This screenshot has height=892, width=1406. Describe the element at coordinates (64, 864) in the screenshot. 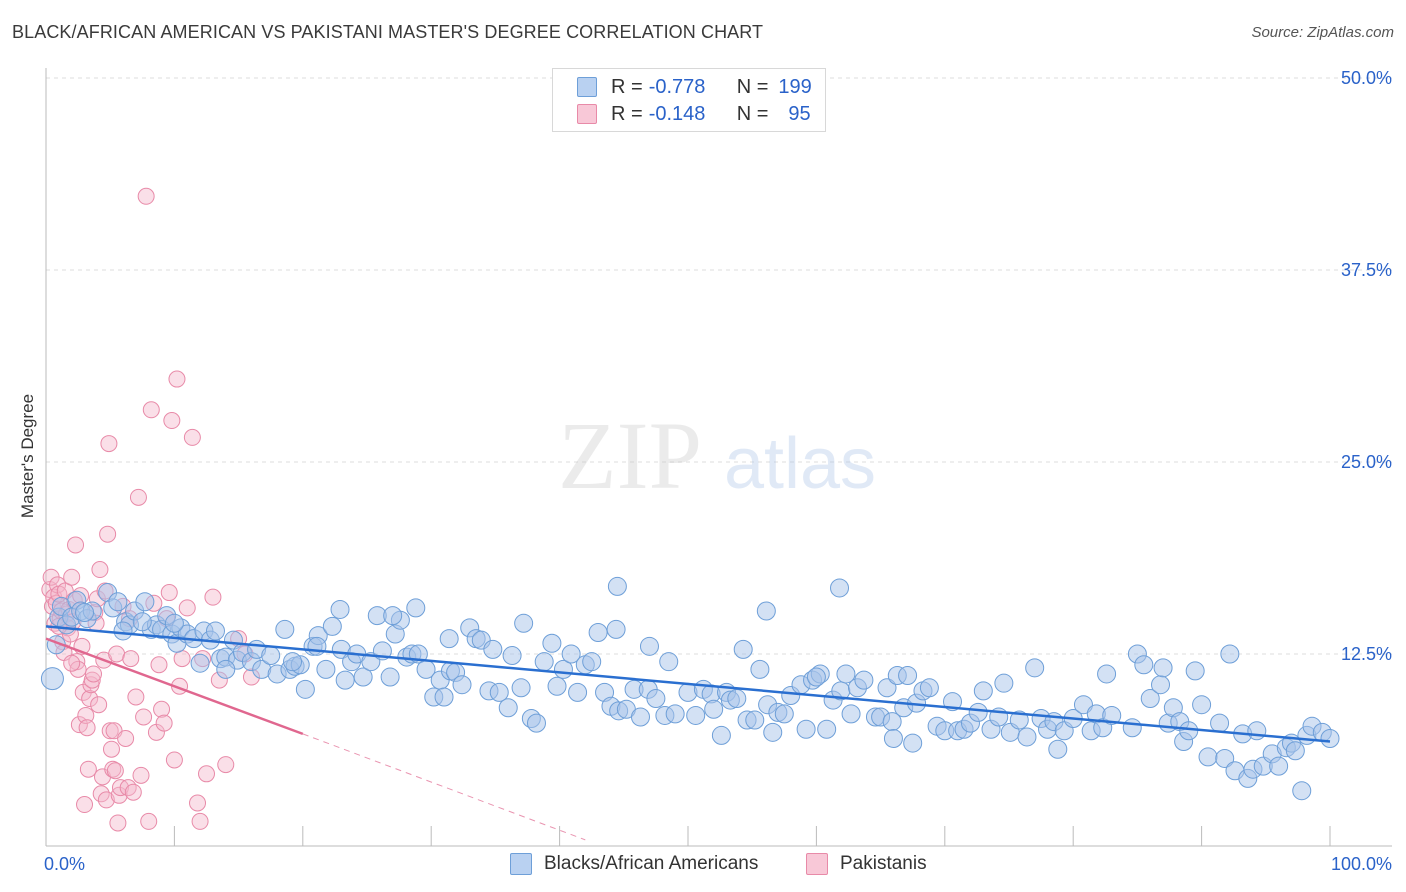

I see `x-tick-label: 0.0%` at that location.